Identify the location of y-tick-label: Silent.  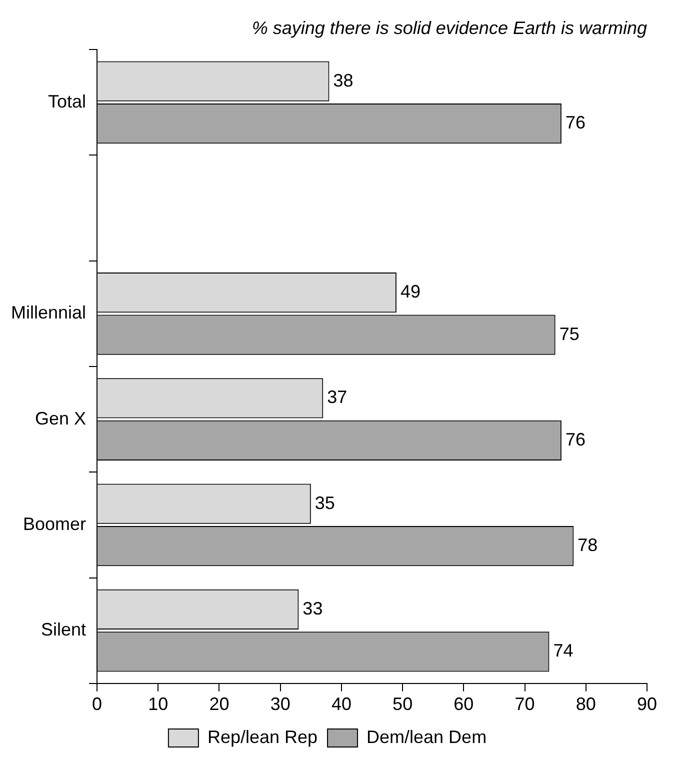
(63, 630).